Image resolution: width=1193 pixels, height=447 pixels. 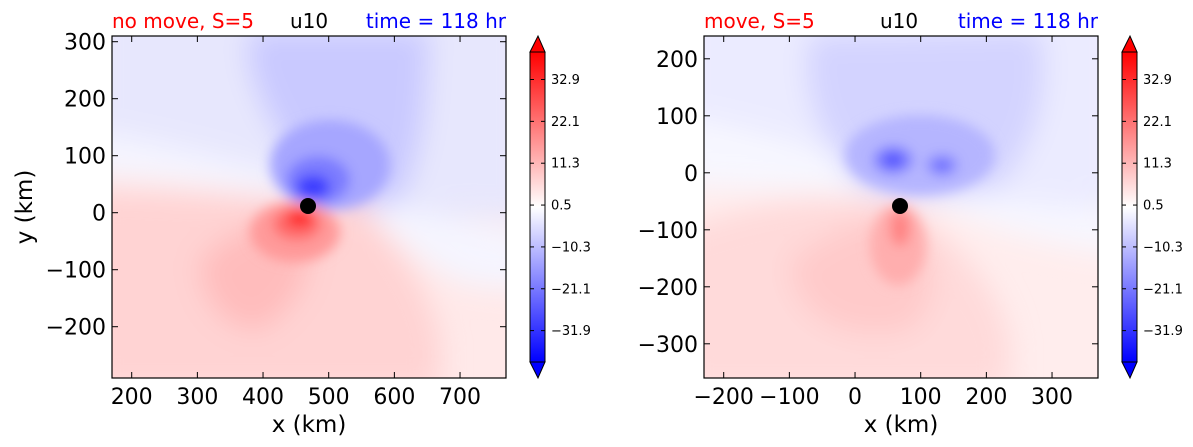 What do you see at coordinates (901, 425) in the screenshot?
I see `right-x-axis-label: x (km)` at bounding box center [901, 425].